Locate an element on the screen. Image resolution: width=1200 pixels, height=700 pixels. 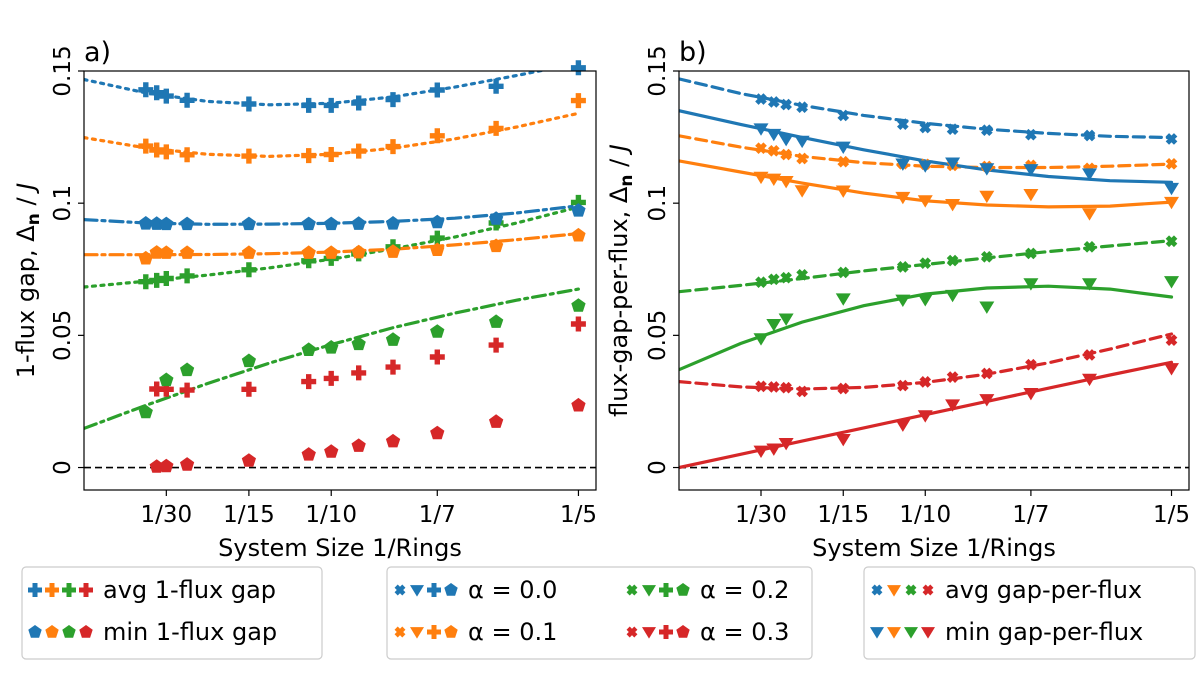
y-tick-label: 0.1 is located at coordinates (658, 203).